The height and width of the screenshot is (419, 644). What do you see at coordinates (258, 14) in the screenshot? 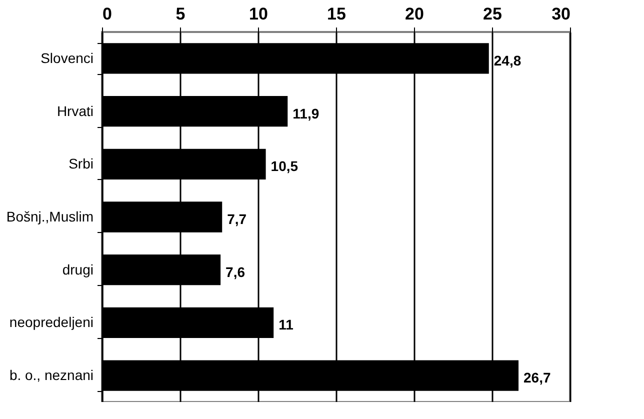
I see `x-tick-label: 10` at bounding box center [258, 14].